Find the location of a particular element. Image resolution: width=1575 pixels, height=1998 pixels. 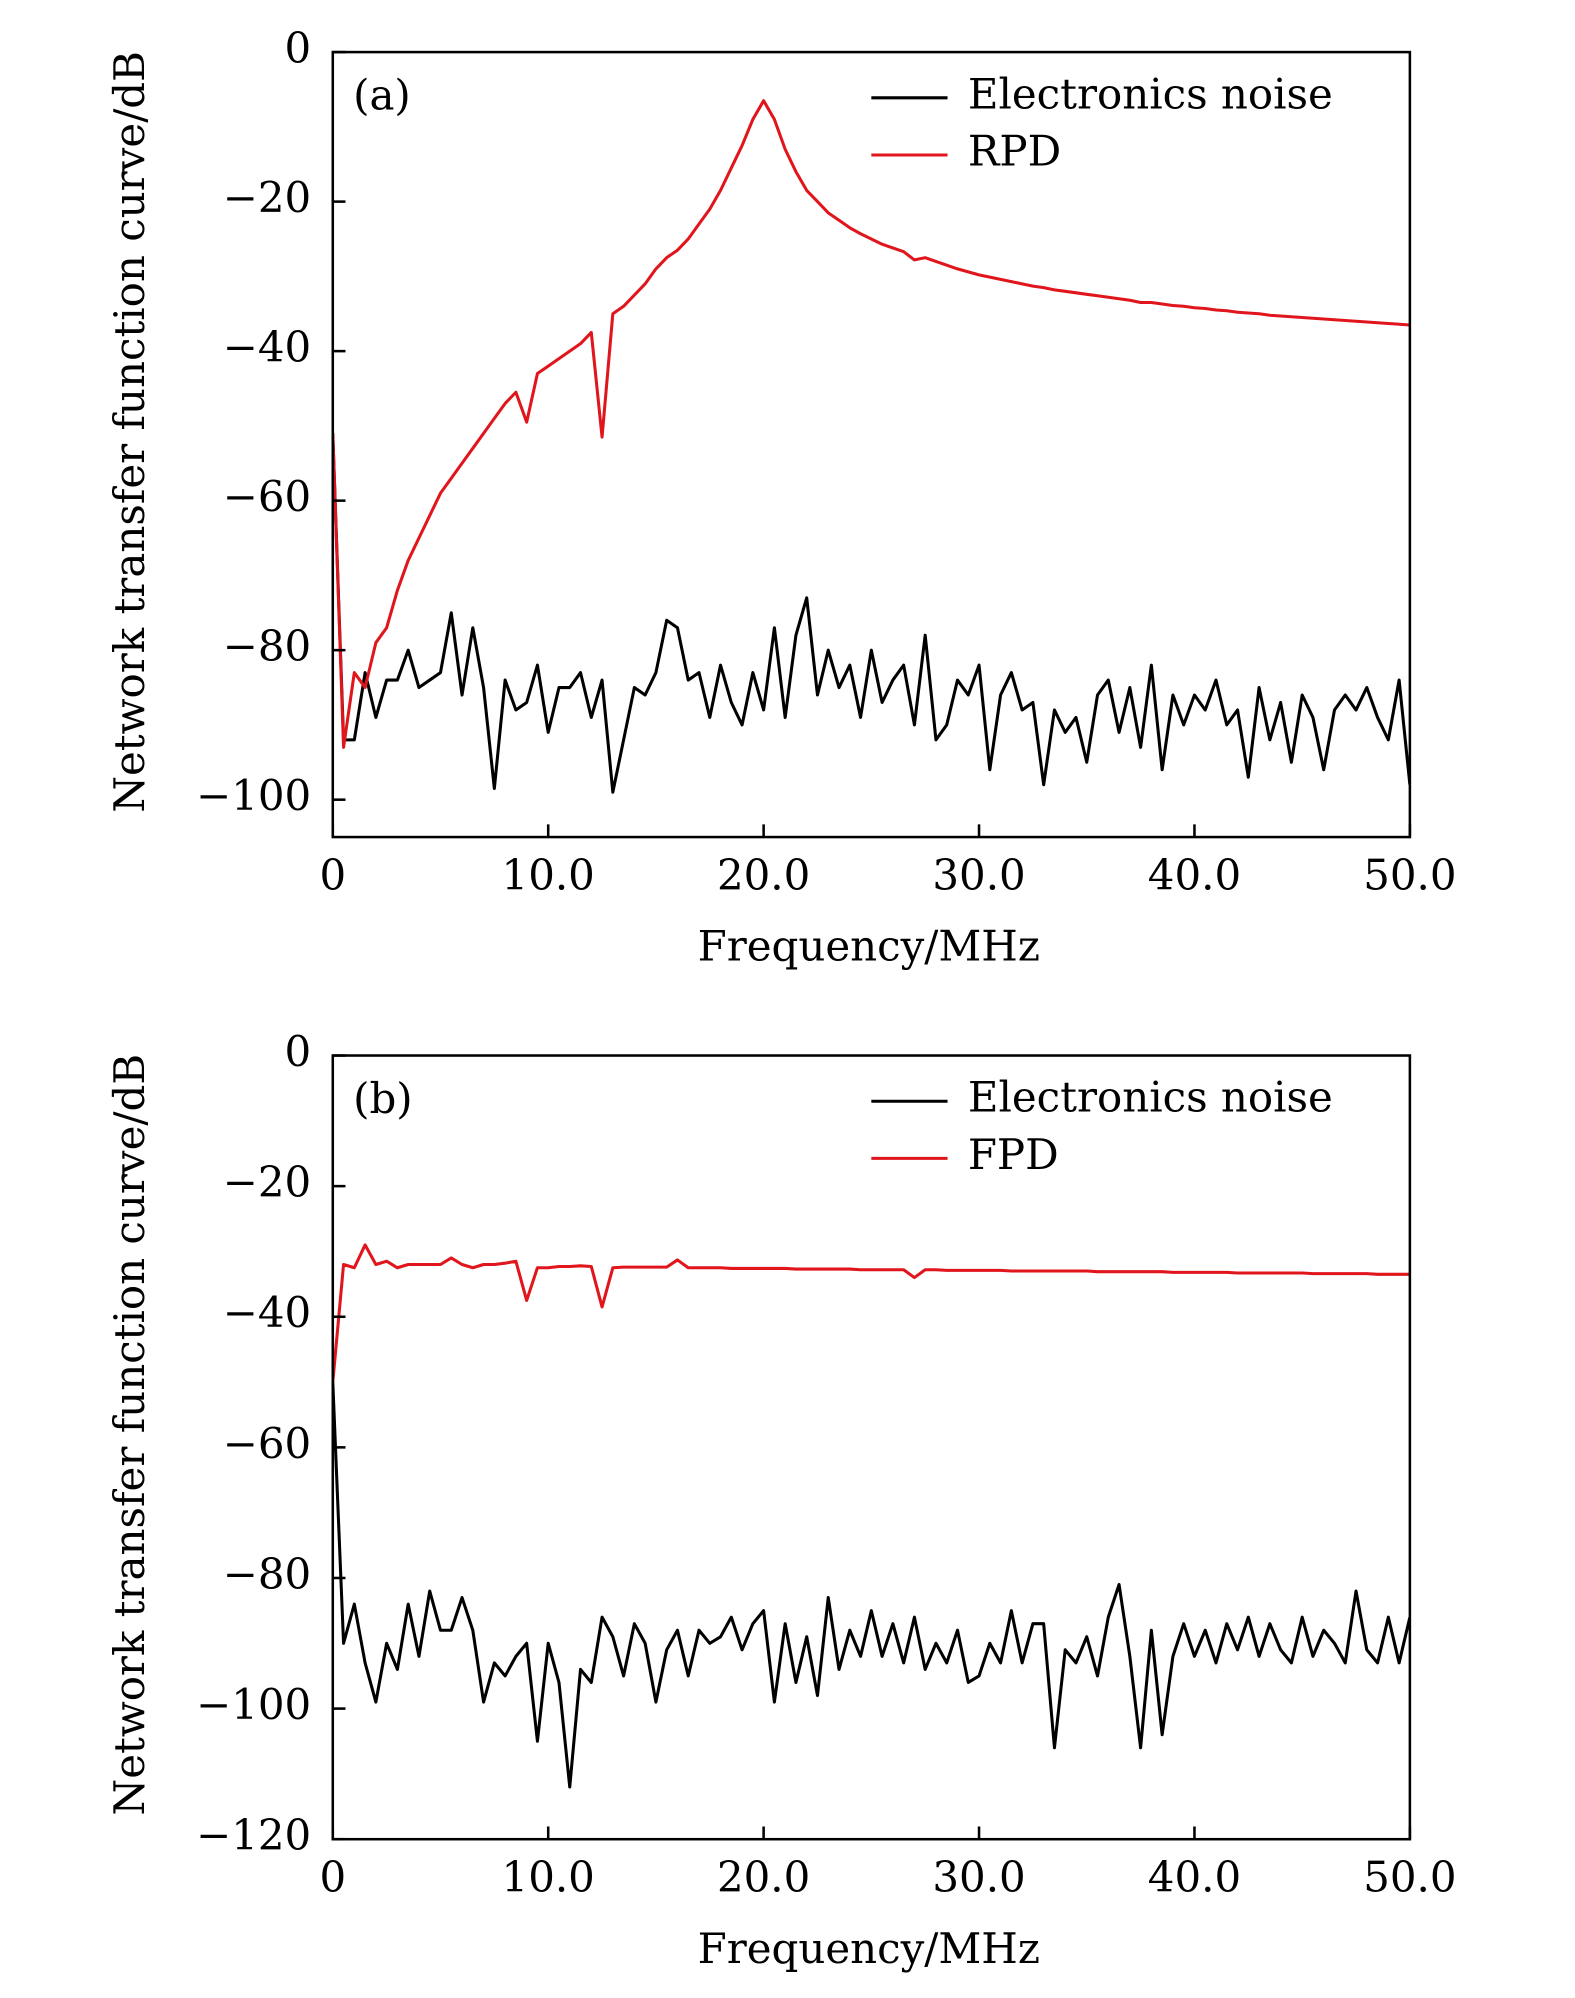

panel-label: (b) is located at coordinates (383, 1098).